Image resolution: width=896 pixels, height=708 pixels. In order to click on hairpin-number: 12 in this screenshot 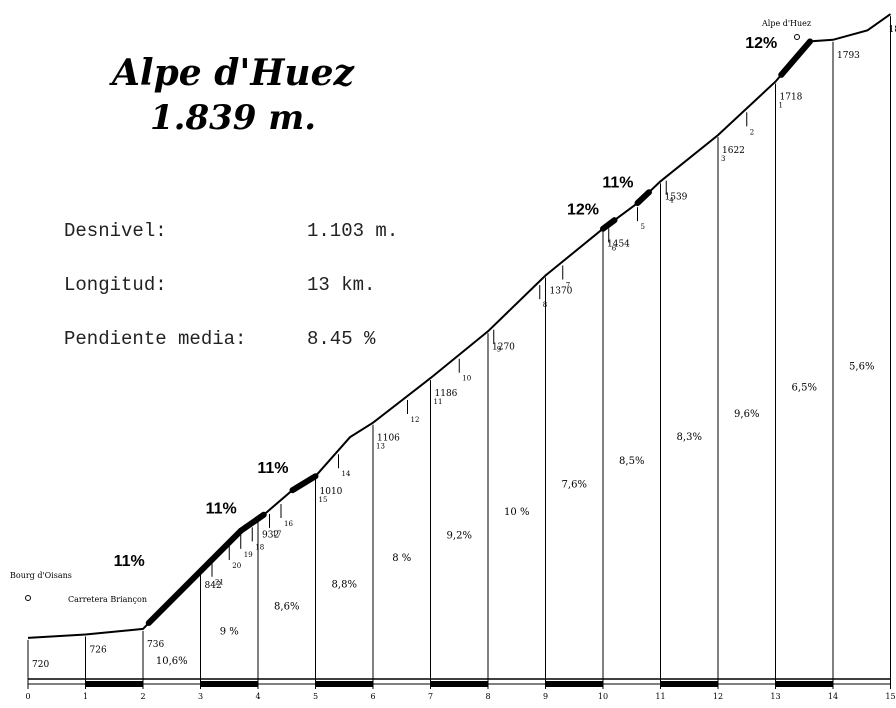, I will do `click(415, 420)`.